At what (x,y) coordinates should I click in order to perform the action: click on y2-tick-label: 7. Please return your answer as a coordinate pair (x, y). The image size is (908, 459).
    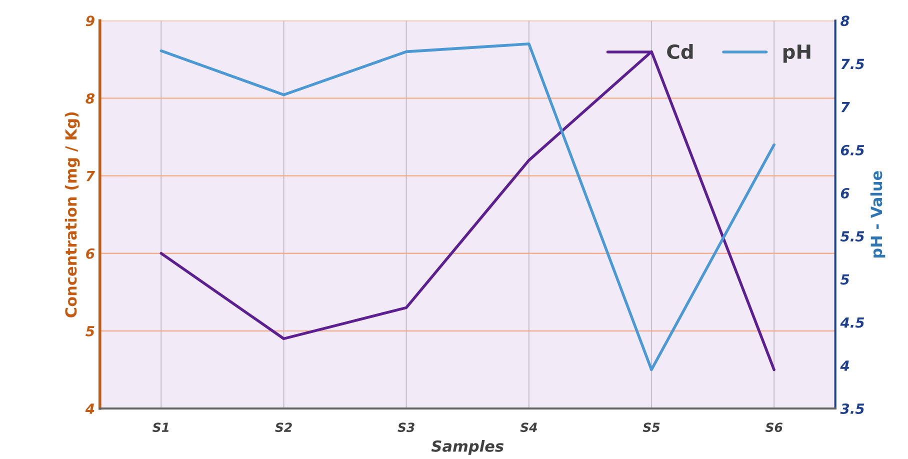
    Looking at the image, I should click on (845, 107).